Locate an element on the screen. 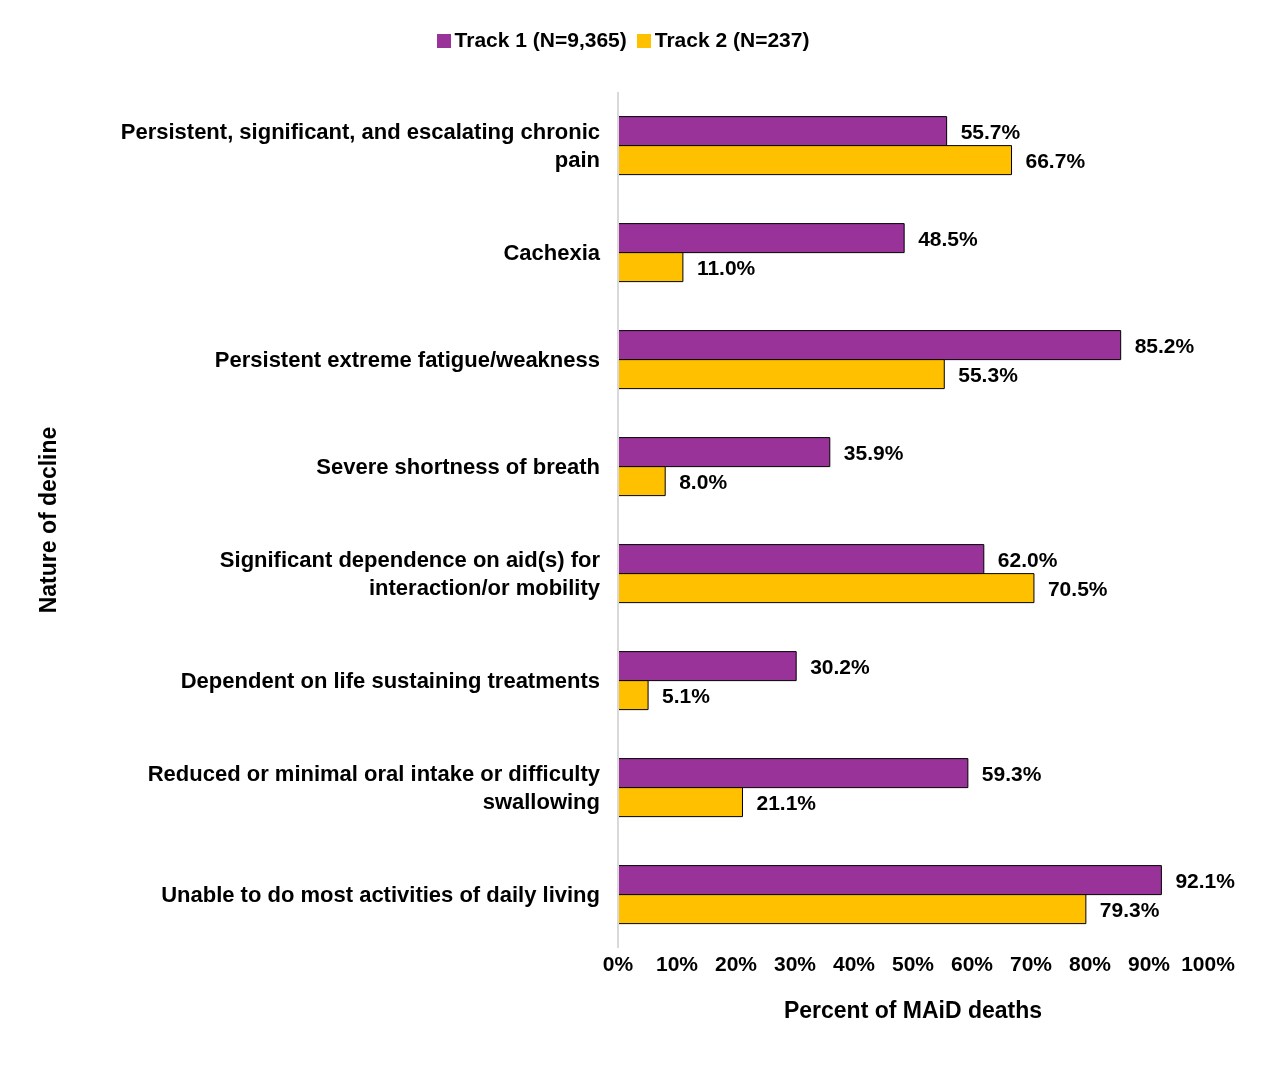 This screenshot has height=1086, width=1267. data-label: 30.2% is located at coordinates (840, 666).